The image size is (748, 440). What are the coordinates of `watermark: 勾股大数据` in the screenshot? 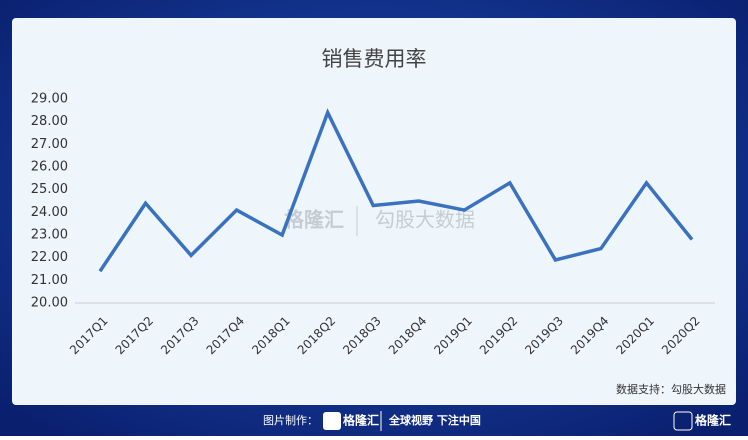 It's located at (425, 220).